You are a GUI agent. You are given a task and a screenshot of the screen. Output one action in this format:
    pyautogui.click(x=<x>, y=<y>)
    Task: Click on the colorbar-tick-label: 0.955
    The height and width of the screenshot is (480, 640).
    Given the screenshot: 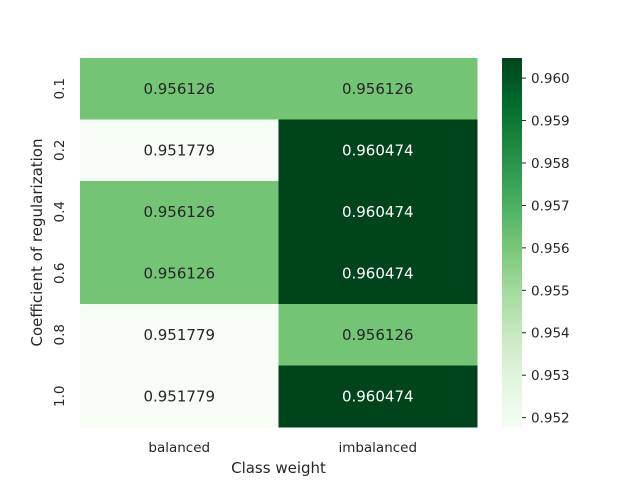 What is the action you would take?
    pyautogui.click(x=550, y=291)
    